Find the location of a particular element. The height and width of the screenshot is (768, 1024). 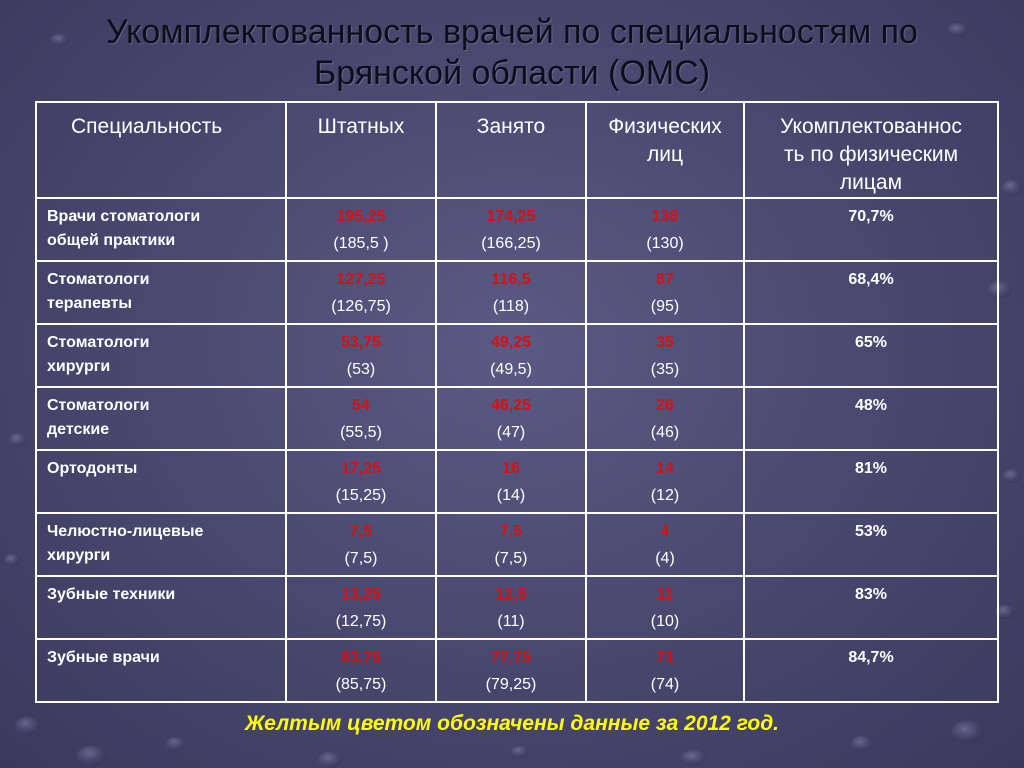

occupied-prev-value: (79,25) is located at coordinates (511, 684).